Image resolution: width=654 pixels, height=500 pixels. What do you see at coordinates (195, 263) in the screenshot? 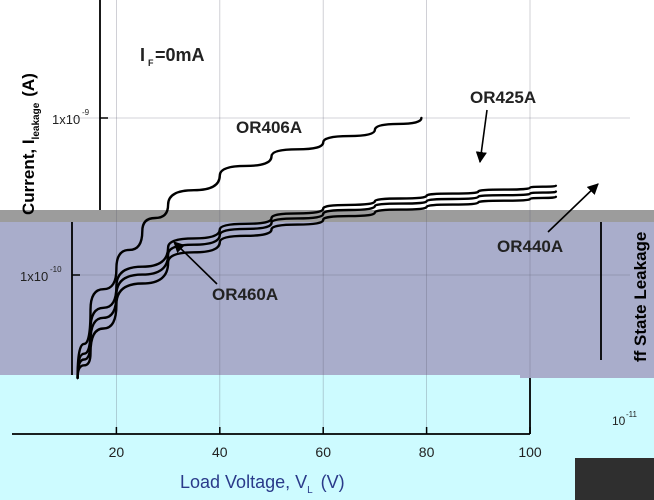
I see `arrow-or460a` at bounding box center [195, 263].